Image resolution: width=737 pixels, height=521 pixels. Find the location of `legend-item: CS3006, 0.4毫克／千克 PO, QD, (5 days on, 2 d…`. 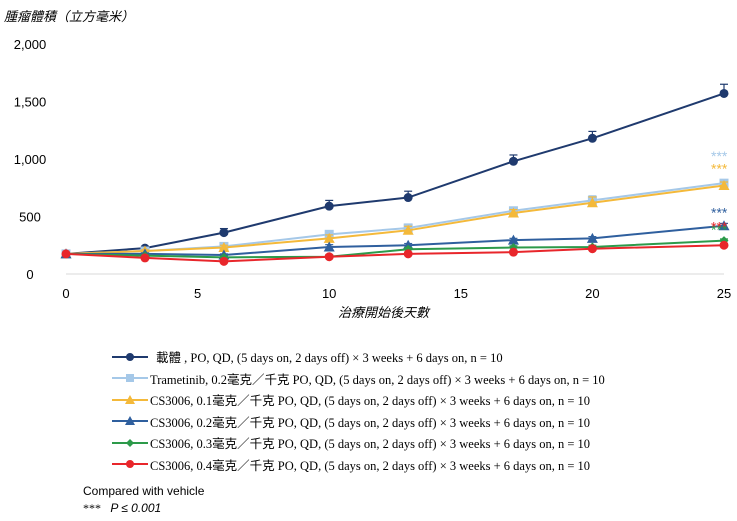

legend-item: CS3006, 0.4毫克／千克 PO, QD, (5 days on, 2 d… is located at coordinates (358, 465).